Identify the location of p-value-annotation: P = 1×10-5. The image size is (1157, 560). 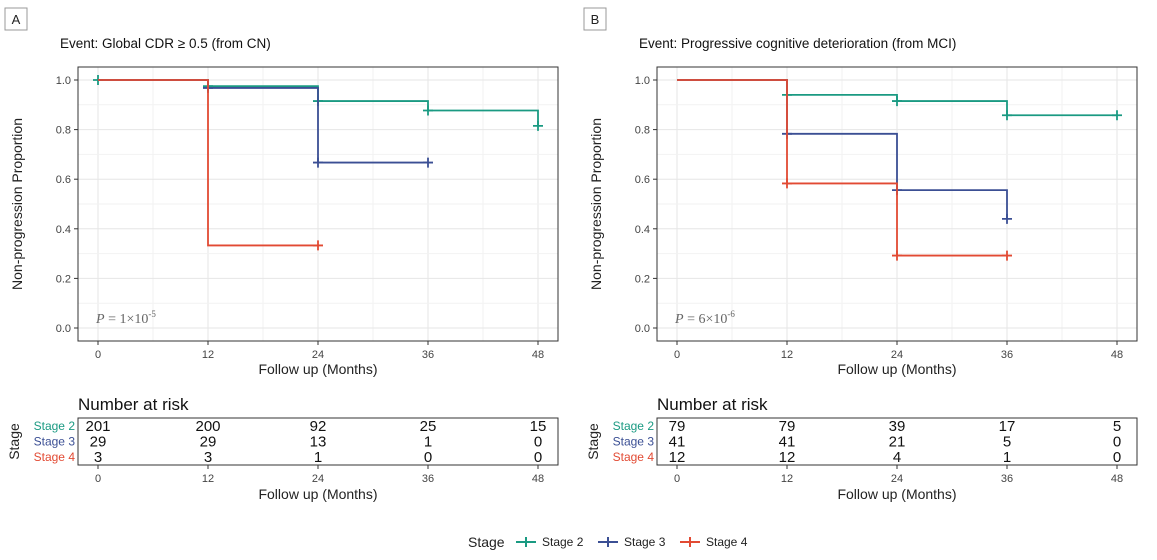
(125, 318).